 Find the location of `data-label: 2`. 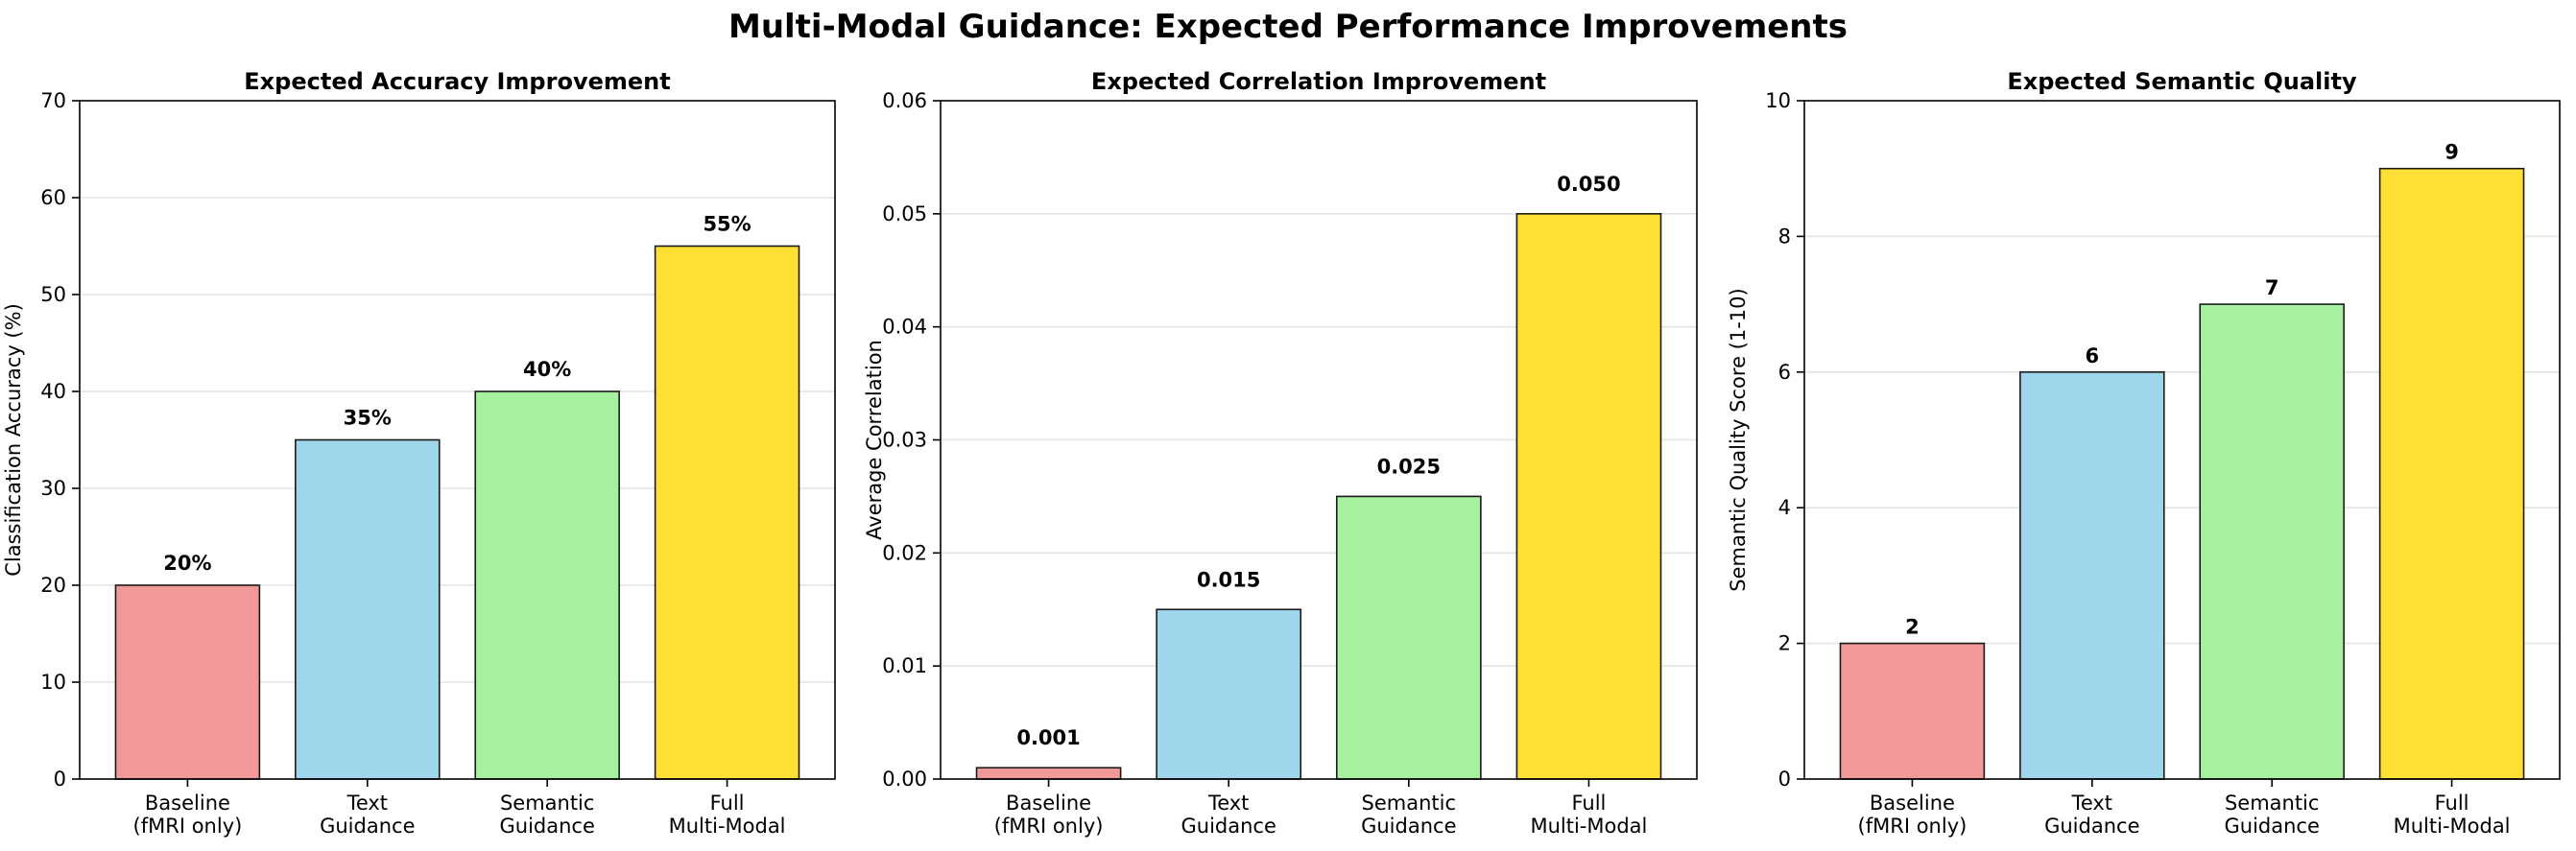

data-label: 2 is located at coordinates (1912, 627).